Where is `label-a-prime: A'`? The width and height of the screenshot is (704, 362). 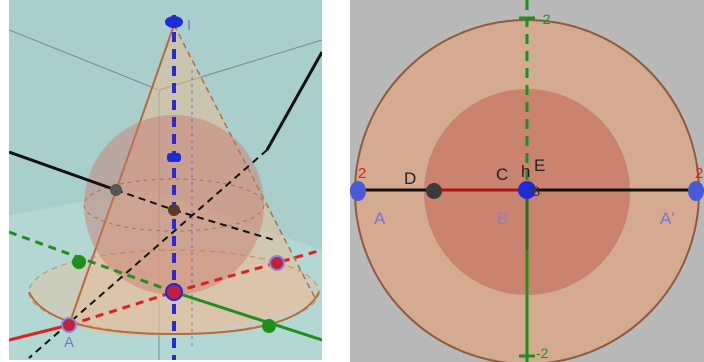 label-a-prime: A' is located at coordinates (667, 218).